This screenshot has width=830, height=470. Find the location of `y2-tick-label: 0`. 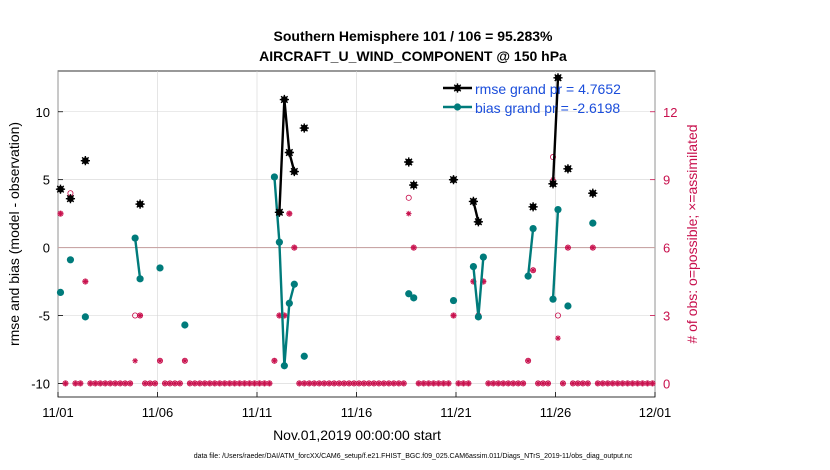

y2-tick-label: 0 is located at coordinates (666, 383).